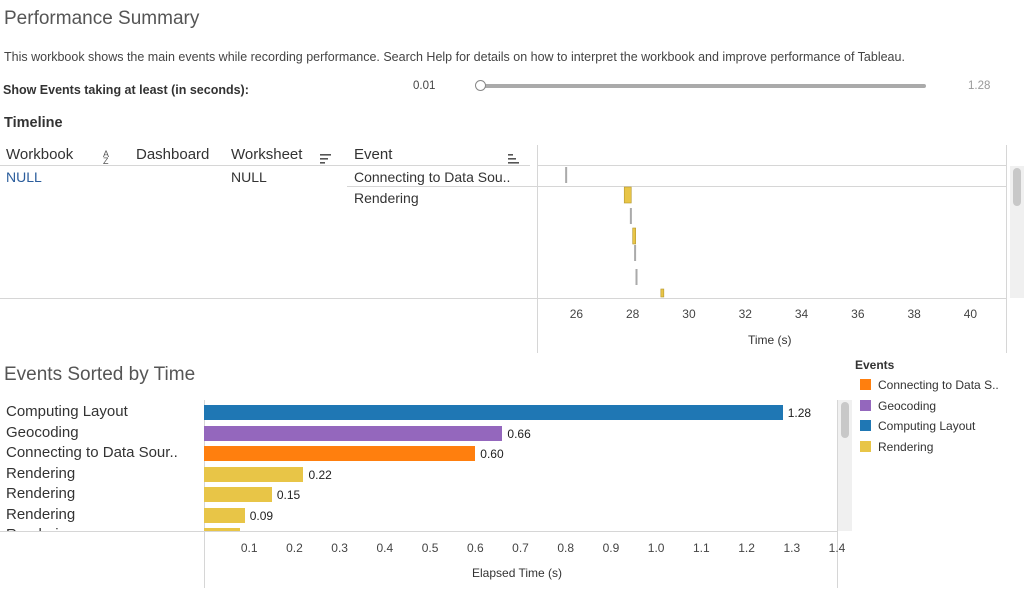  What do you see at coordinates (702, 86) in the screenshot?
I see `min-seconds-slider` at bounding box center [702, 86].